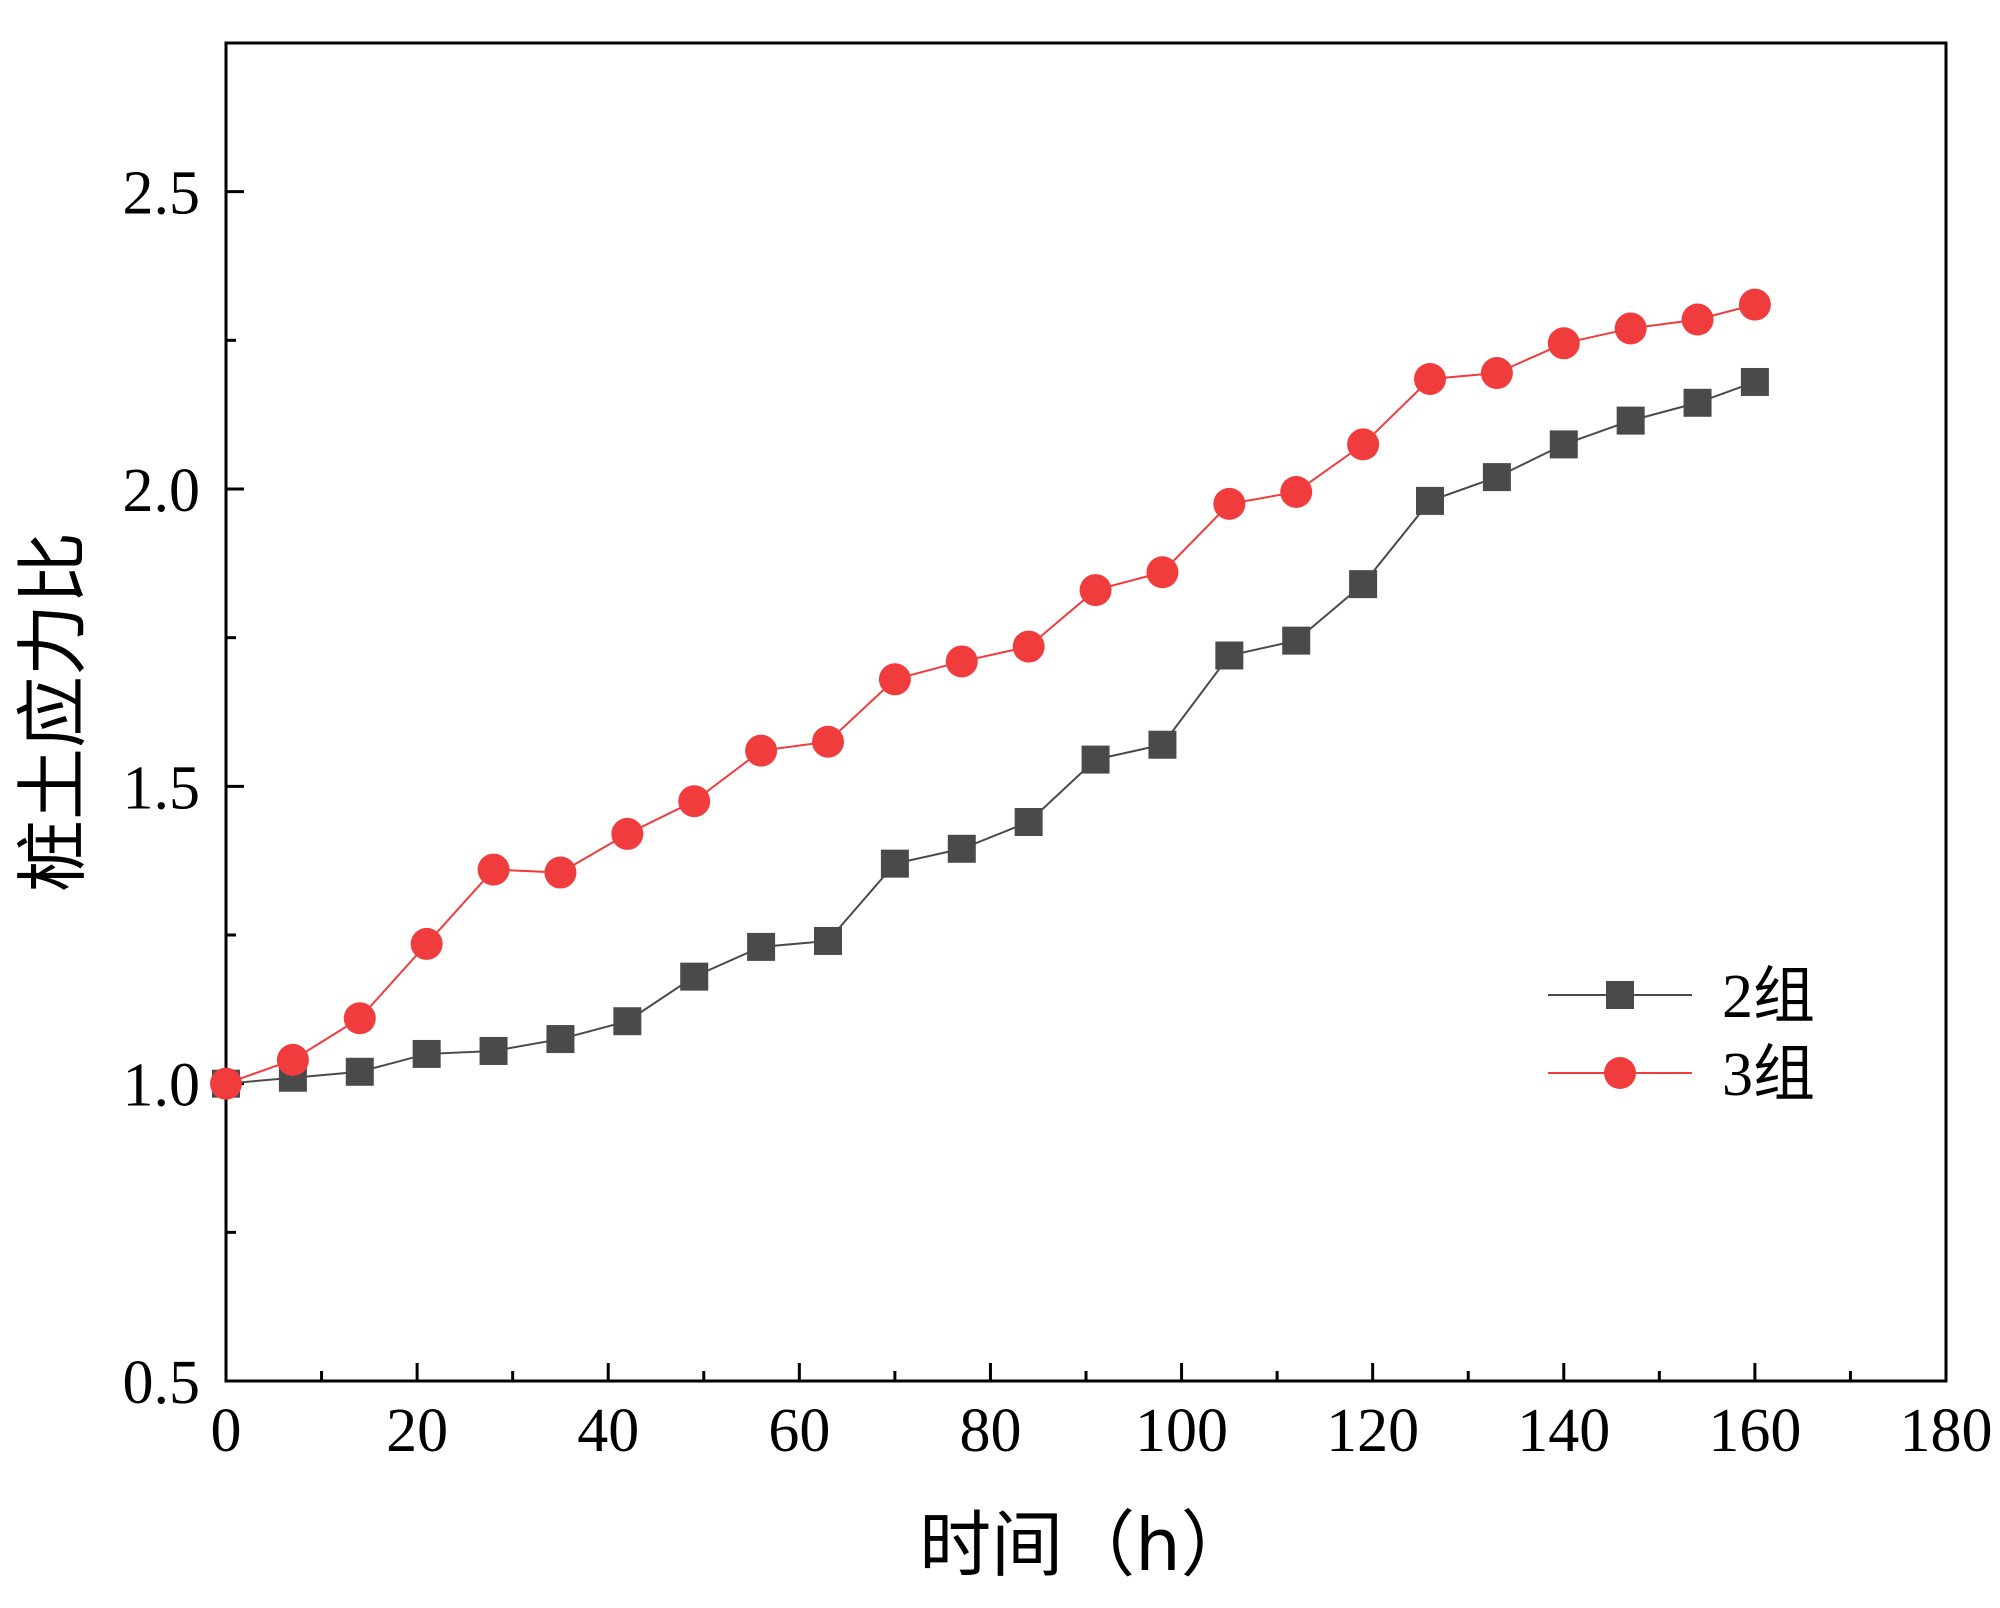 The height and width of the screenshot is (1608, 2000). Describe the element at coordinates (1372, 1431) in the screenshot. I see `x-tick-label: 120` at that location.